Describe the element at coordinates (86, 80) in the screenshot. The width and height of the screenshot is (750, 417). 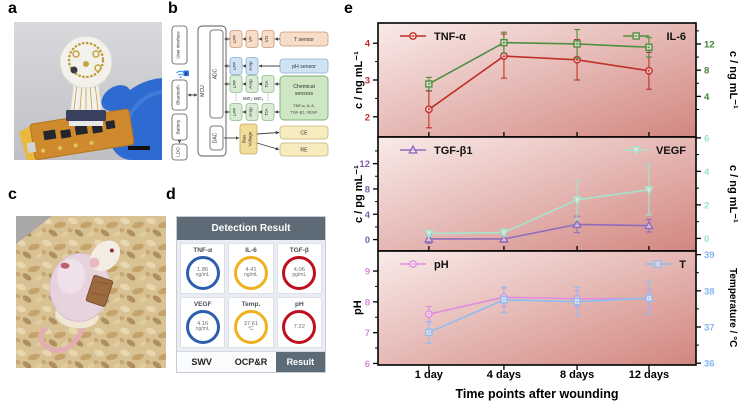
I see `sensor-patch` at that location.